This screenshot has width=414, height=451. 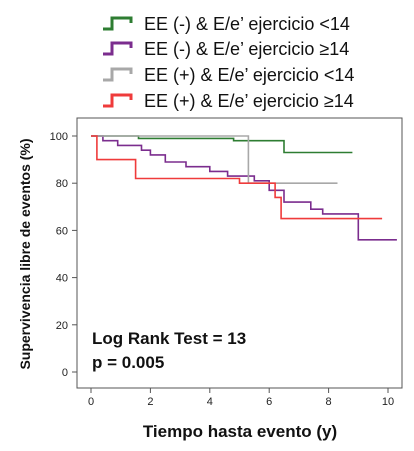 I want to click on x-tick-label: 8, so click(x=329, y=402).